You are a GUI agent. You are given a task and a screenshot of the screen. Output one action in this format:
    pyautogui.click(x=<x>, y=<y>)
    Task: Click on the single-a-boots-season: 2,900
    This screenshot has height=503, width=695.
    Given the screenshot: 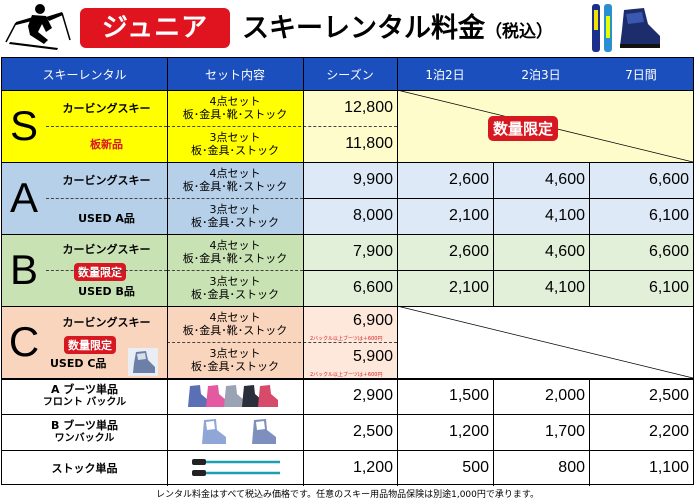 What is the action you would take?
    pyautogui.click(x=372, y=395)
    